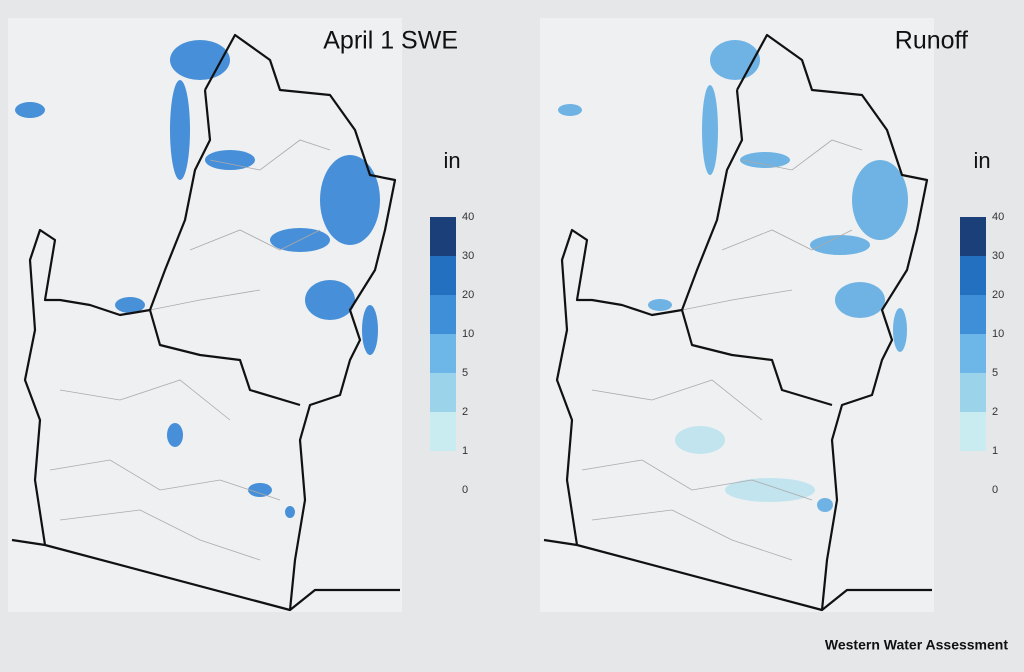 The image size is (1024, 672). I want to click on credit: Western Water Assessment, so click(916, 645).